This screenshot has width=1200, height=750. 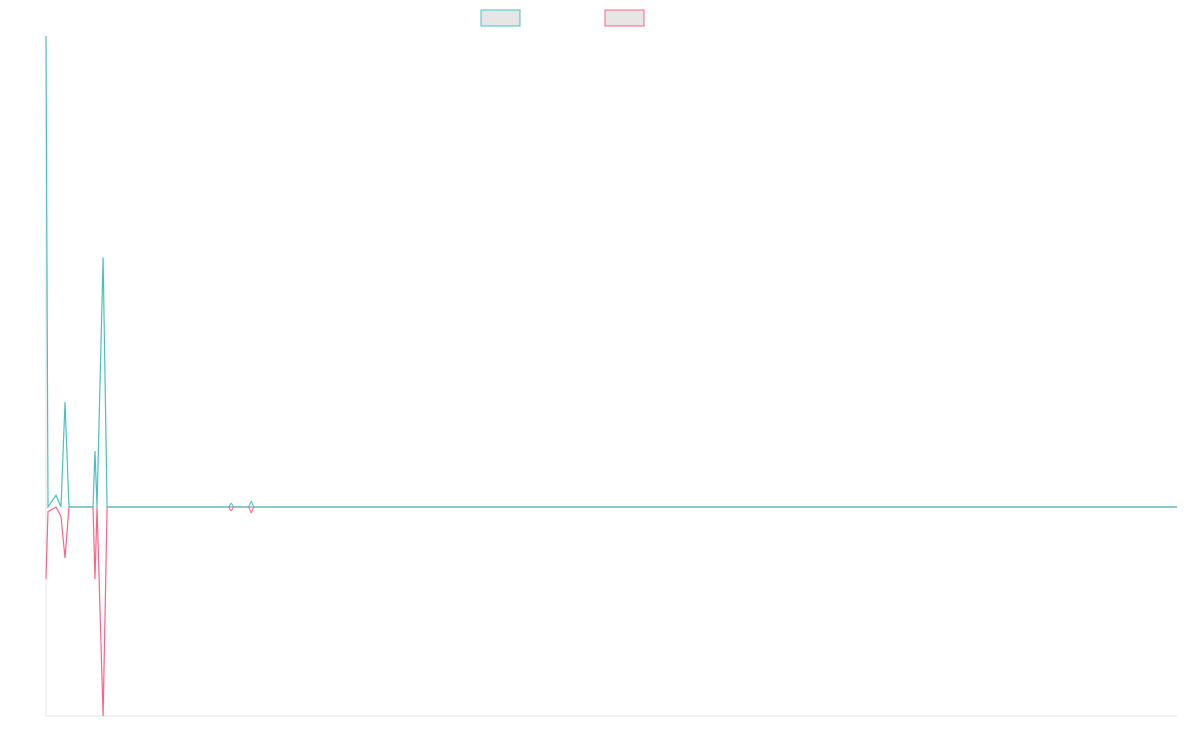 What do you see at coordinates (562, 18) in the screenshot?
I see `legend` at bounding box center [562, 18].